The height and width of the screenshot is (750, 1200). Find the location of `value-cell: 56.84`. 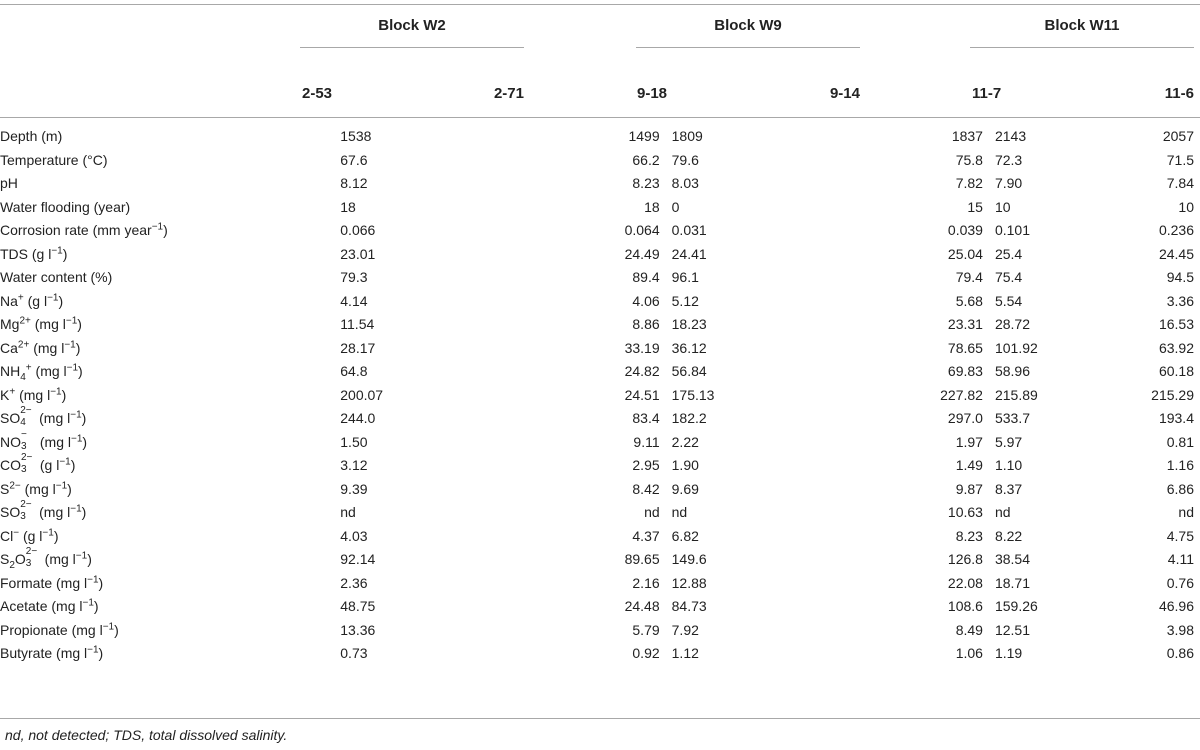

value-cell: 56.84 is located at coordinates (689, 371).